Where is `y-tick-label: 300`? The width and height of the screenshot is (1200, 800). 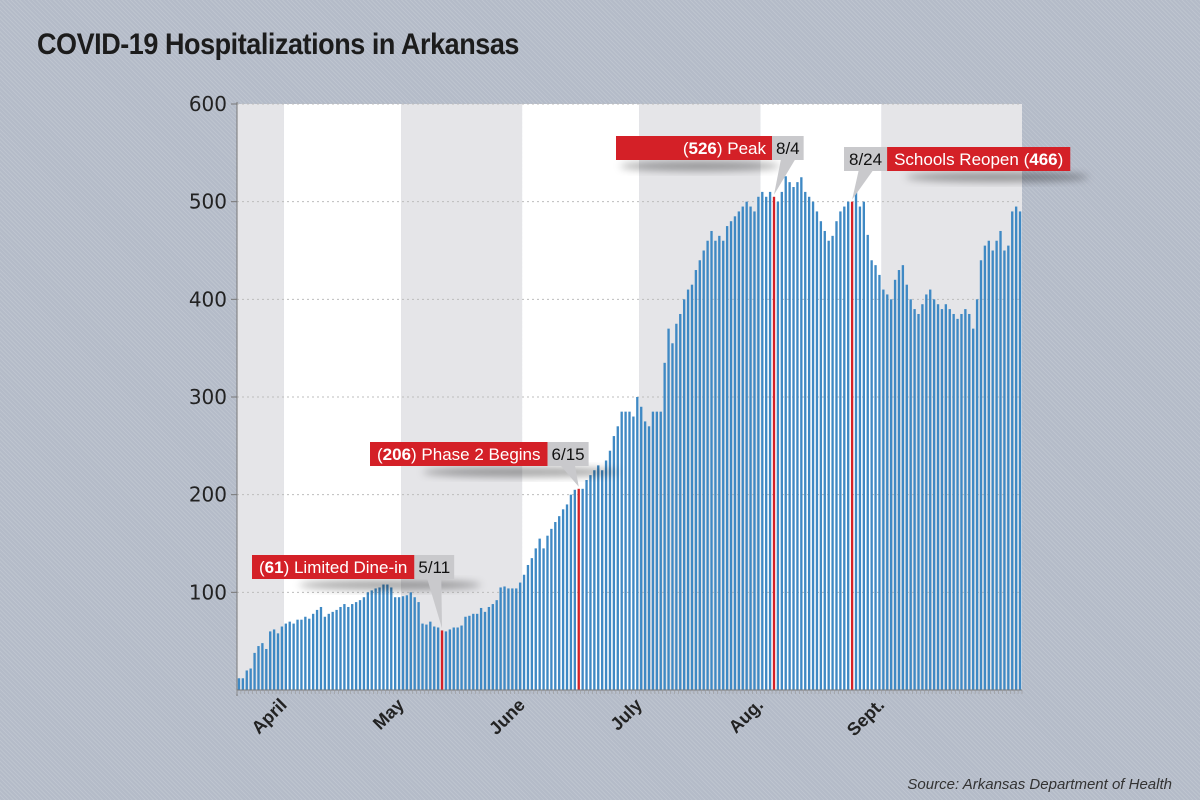 y-tick-label: 300 is located at coordinates (208, 397).